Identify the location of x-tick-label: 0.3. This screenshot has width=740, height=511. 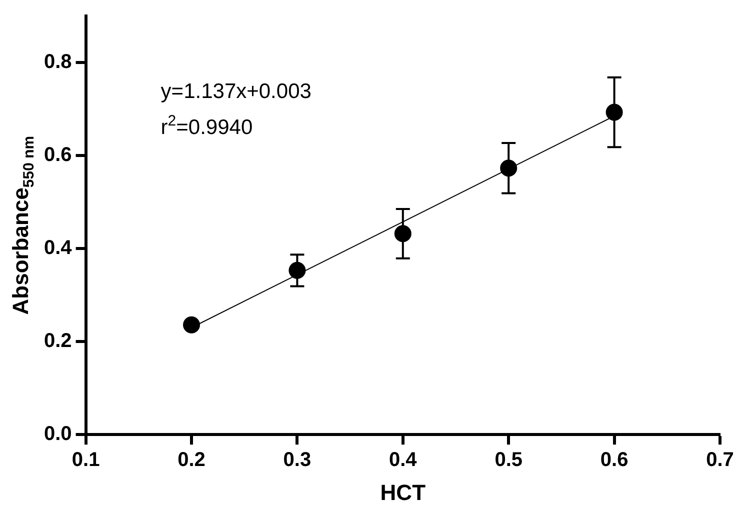
(297, 460).